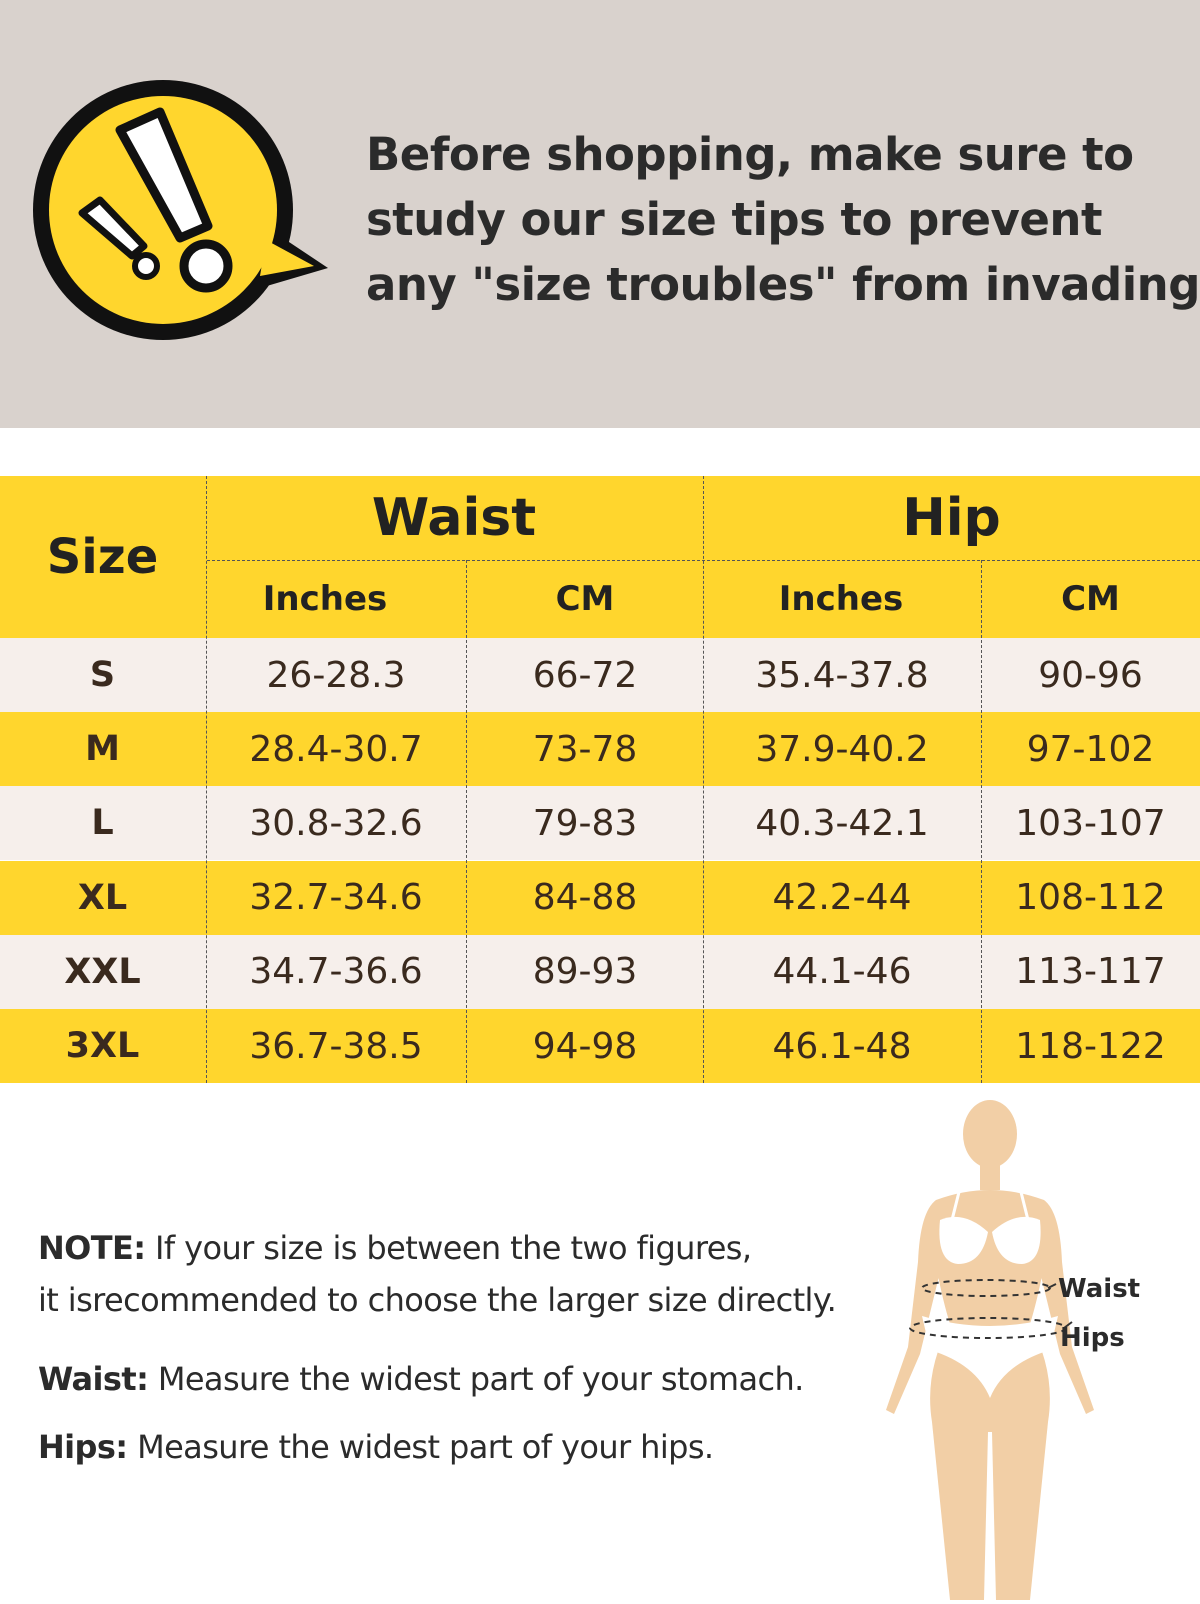 This screenshot has height=1604, width=1200. I want to click on hip-inches-cell: 44.1-46, so click(842, 972).